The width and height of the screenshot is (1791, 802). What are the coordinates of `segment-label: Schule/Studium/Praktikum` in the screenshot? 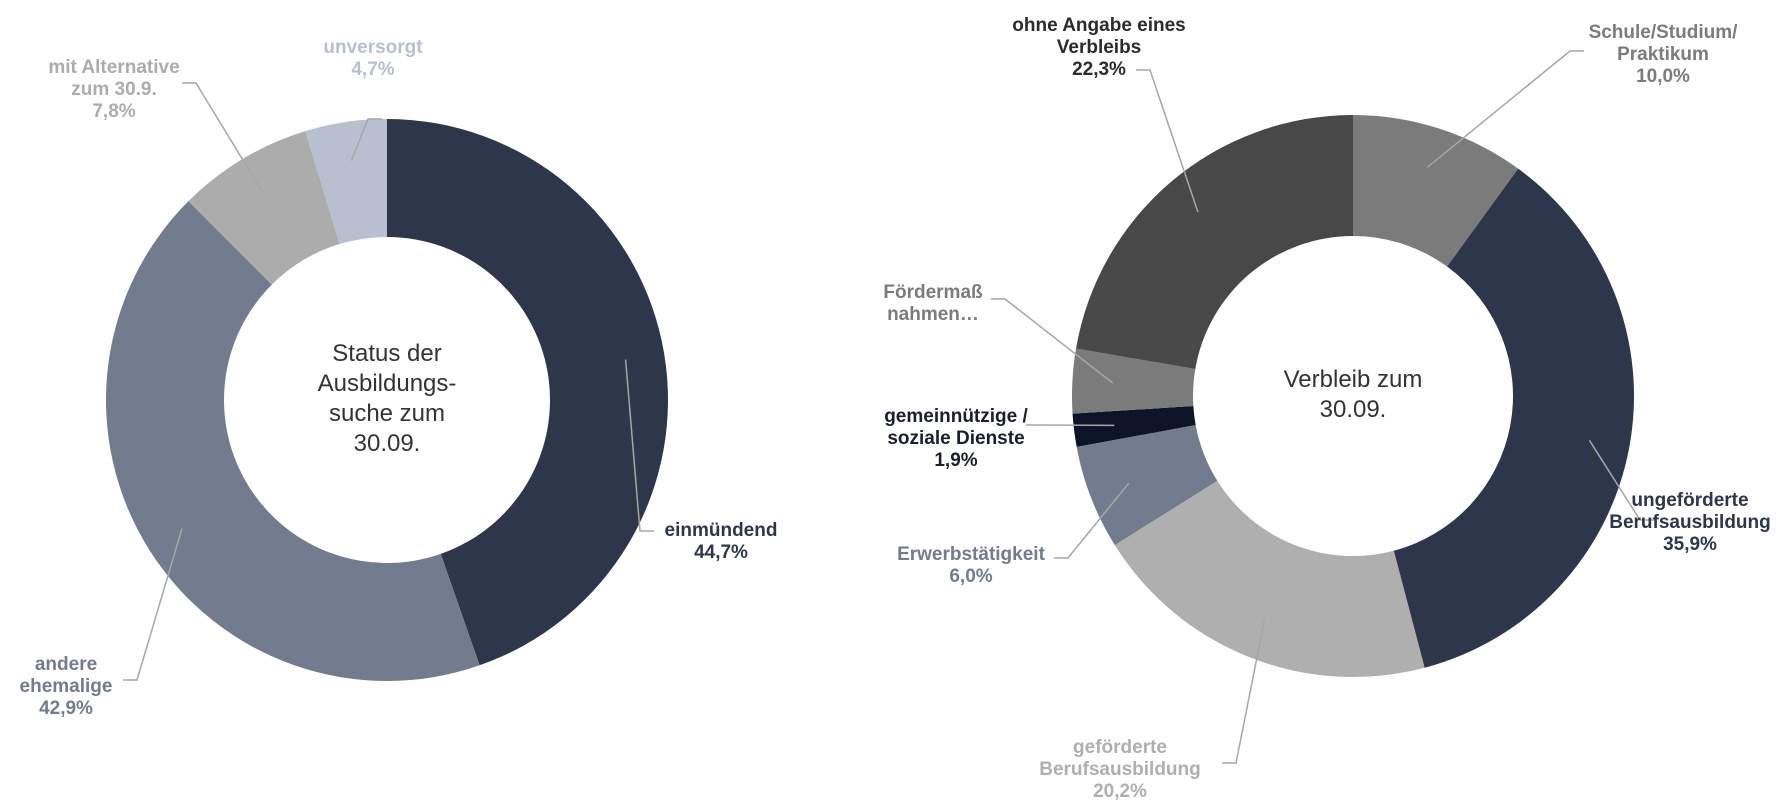 It's located at (1664, 43).